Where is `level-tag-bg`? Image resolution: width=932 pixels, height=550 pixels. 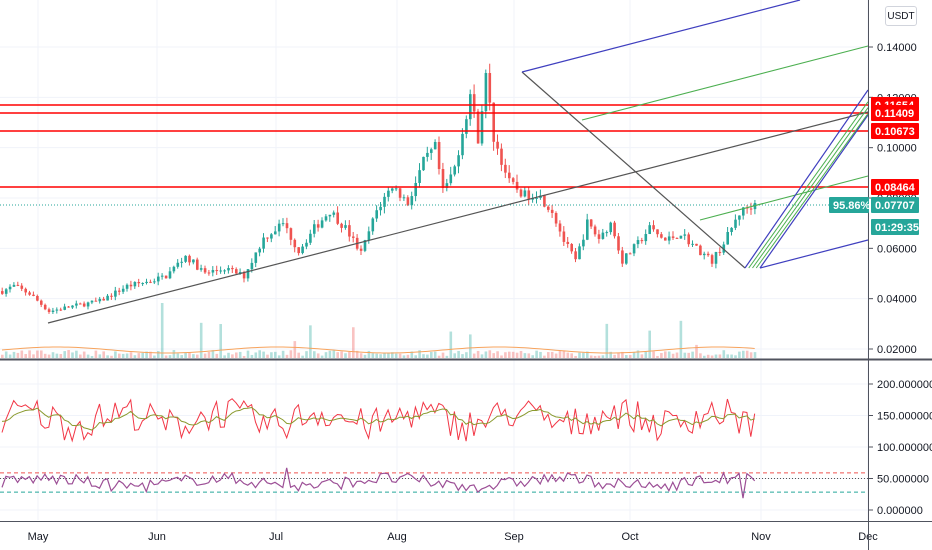 level-tag-bg is located at coordinates (895, 187).